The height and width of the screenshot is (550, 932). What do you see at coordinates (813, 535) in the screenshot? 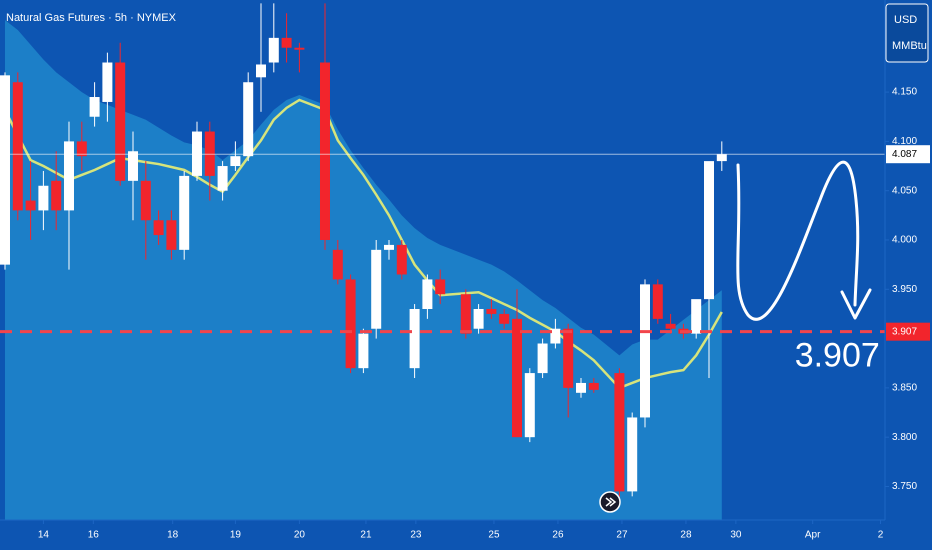
I see `x-tick-label: Apr` at bounding box center [813, 535].